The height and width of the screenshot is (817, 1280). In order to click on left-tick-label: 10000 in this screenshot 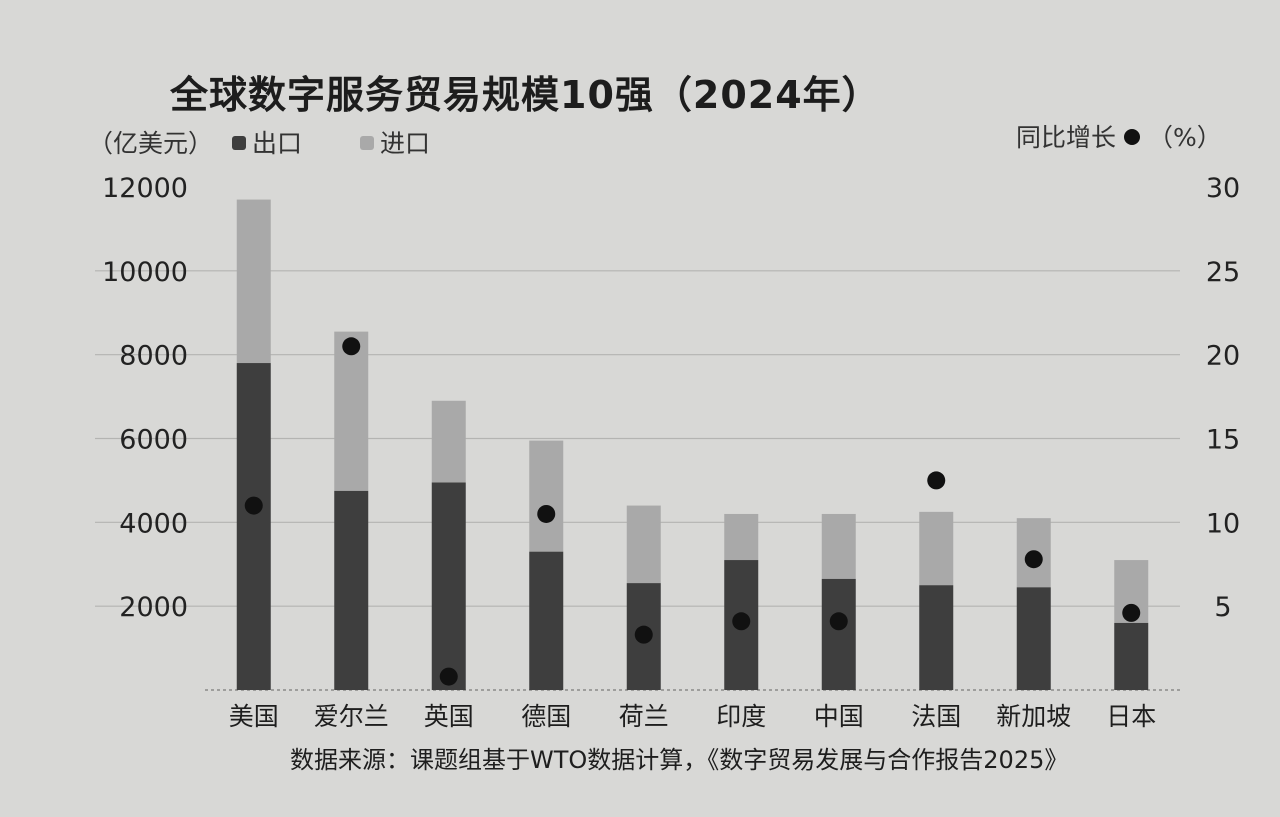, I will do `click(145, 272)`.